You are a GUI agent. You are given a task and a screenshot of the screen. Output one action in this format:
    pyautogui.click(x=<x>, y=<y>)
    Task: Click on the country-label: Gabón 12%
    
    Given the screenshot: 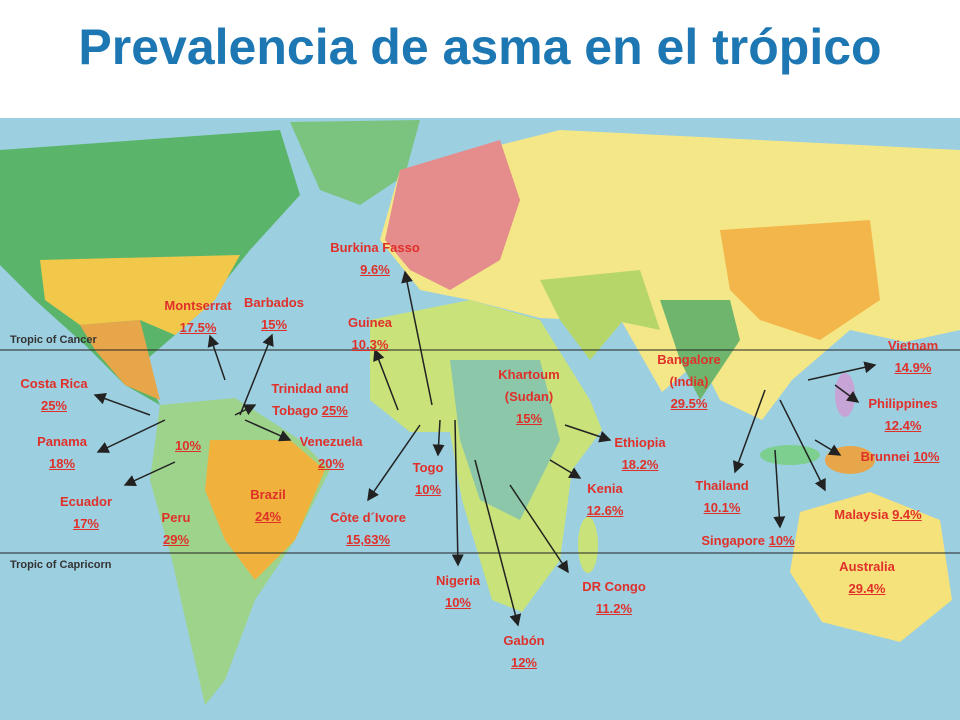 What is the action you would take?
    pyautogui.click(x=523, y=652)
    